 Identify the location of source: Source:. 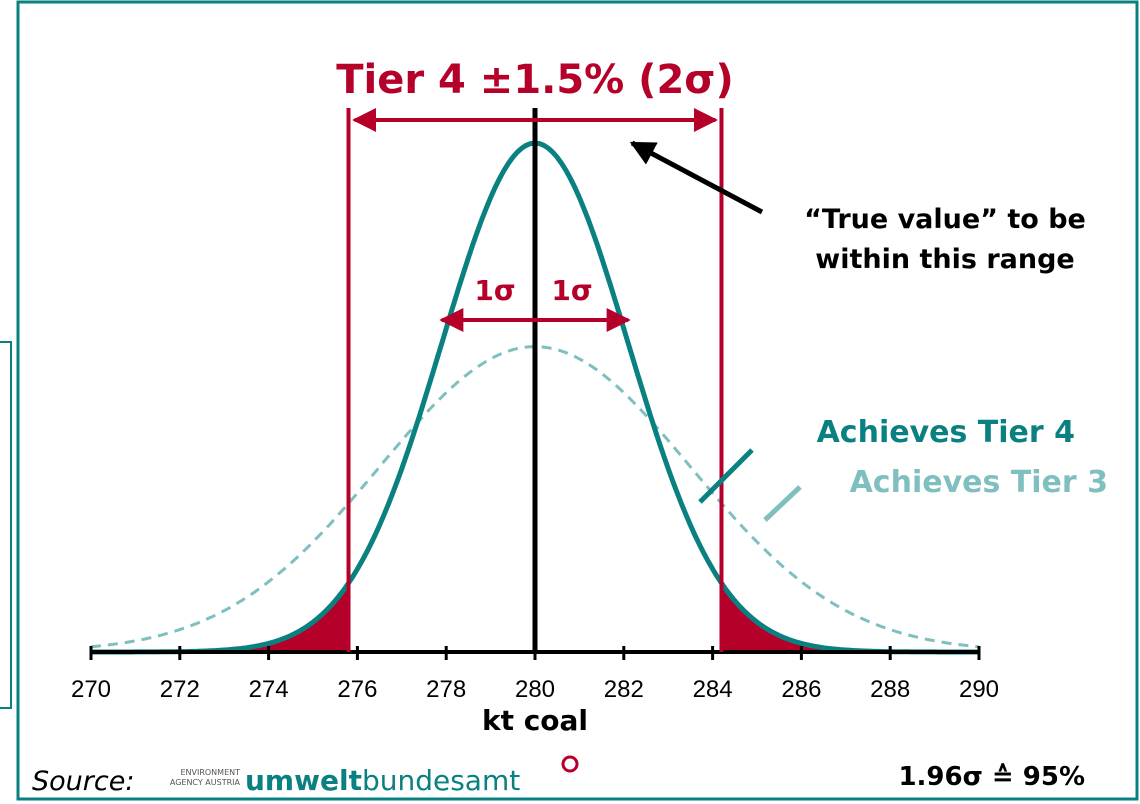
(83, 781).